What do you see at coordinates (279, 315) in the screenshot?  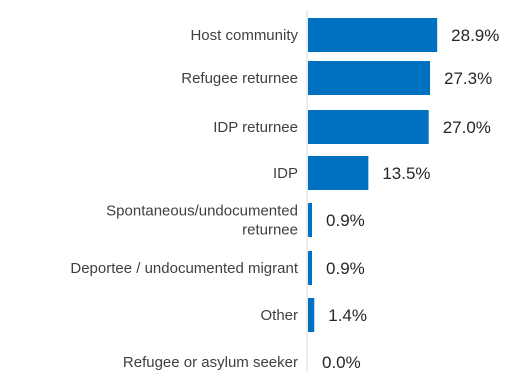 I see `category-label: Other` at bounding box center [279, 315].